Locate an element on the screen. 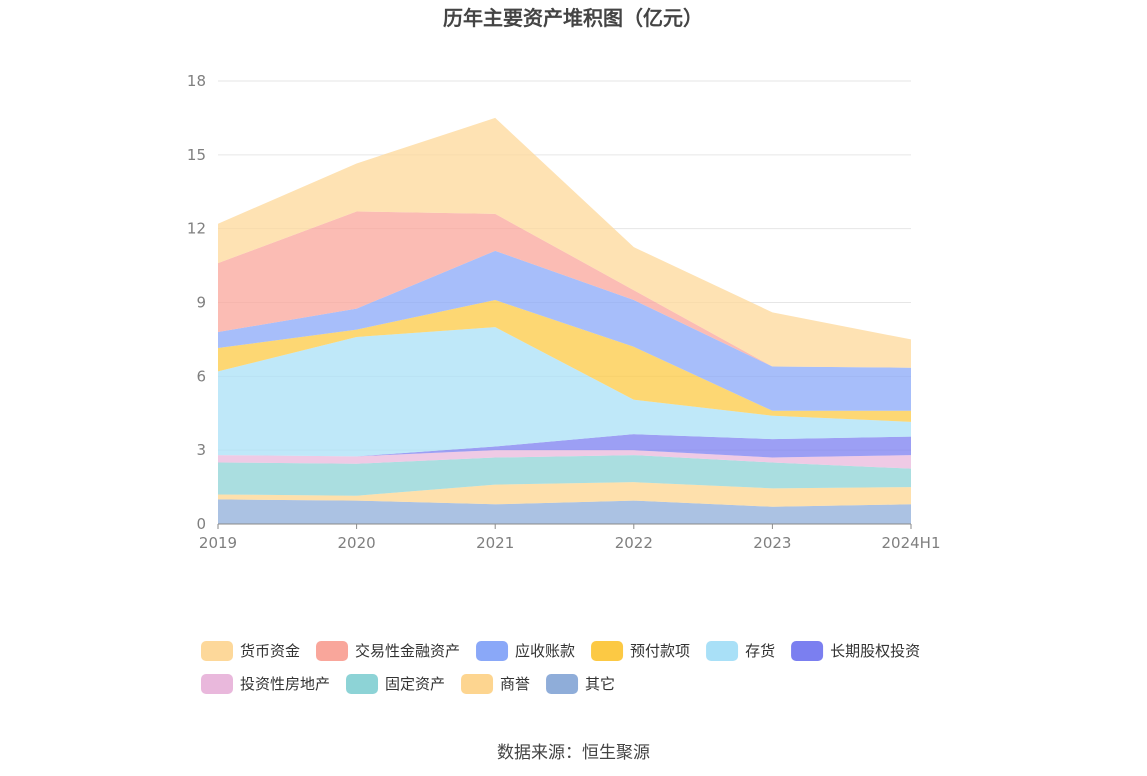  x-tick-label: 2022 is located at coordinates (634, 543).